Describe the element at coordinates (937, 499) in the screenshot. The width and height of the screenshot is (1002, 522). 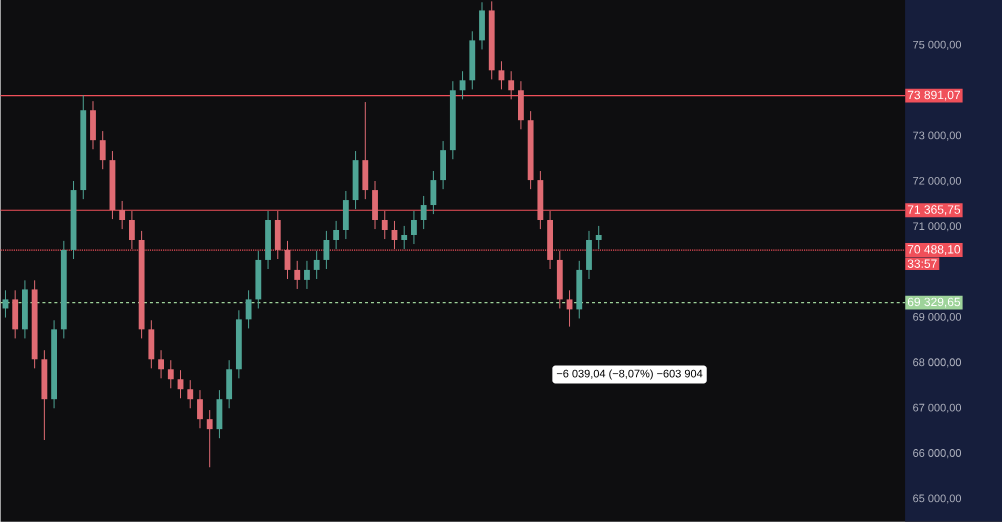
I see `y-tick-label: 65 000,00` at that location.